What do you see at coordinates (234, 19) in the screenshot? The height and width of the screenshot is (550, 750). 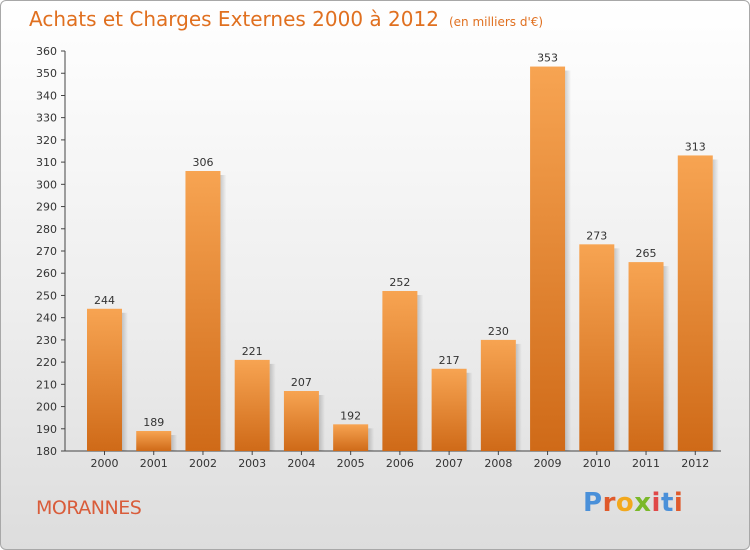 I see `chart-title-text: Achats et Charges Externes 2000 à 2012` at bounding box center [234, 19].